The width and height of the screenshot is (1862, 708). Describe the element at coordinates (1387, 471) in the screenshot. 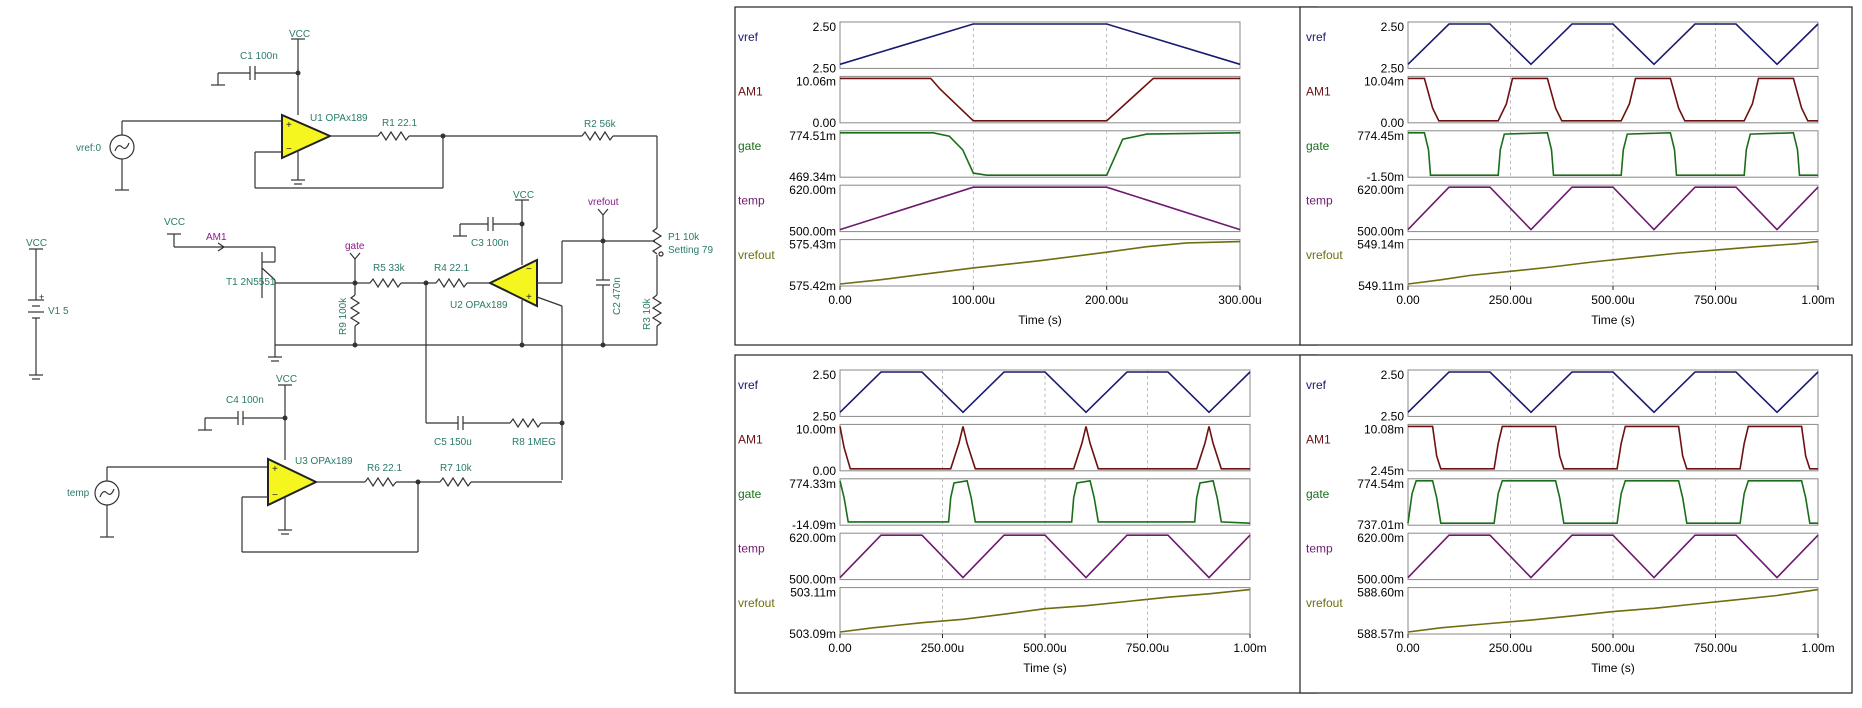

I see `trace-bottom-label: 2.45m` at that location.